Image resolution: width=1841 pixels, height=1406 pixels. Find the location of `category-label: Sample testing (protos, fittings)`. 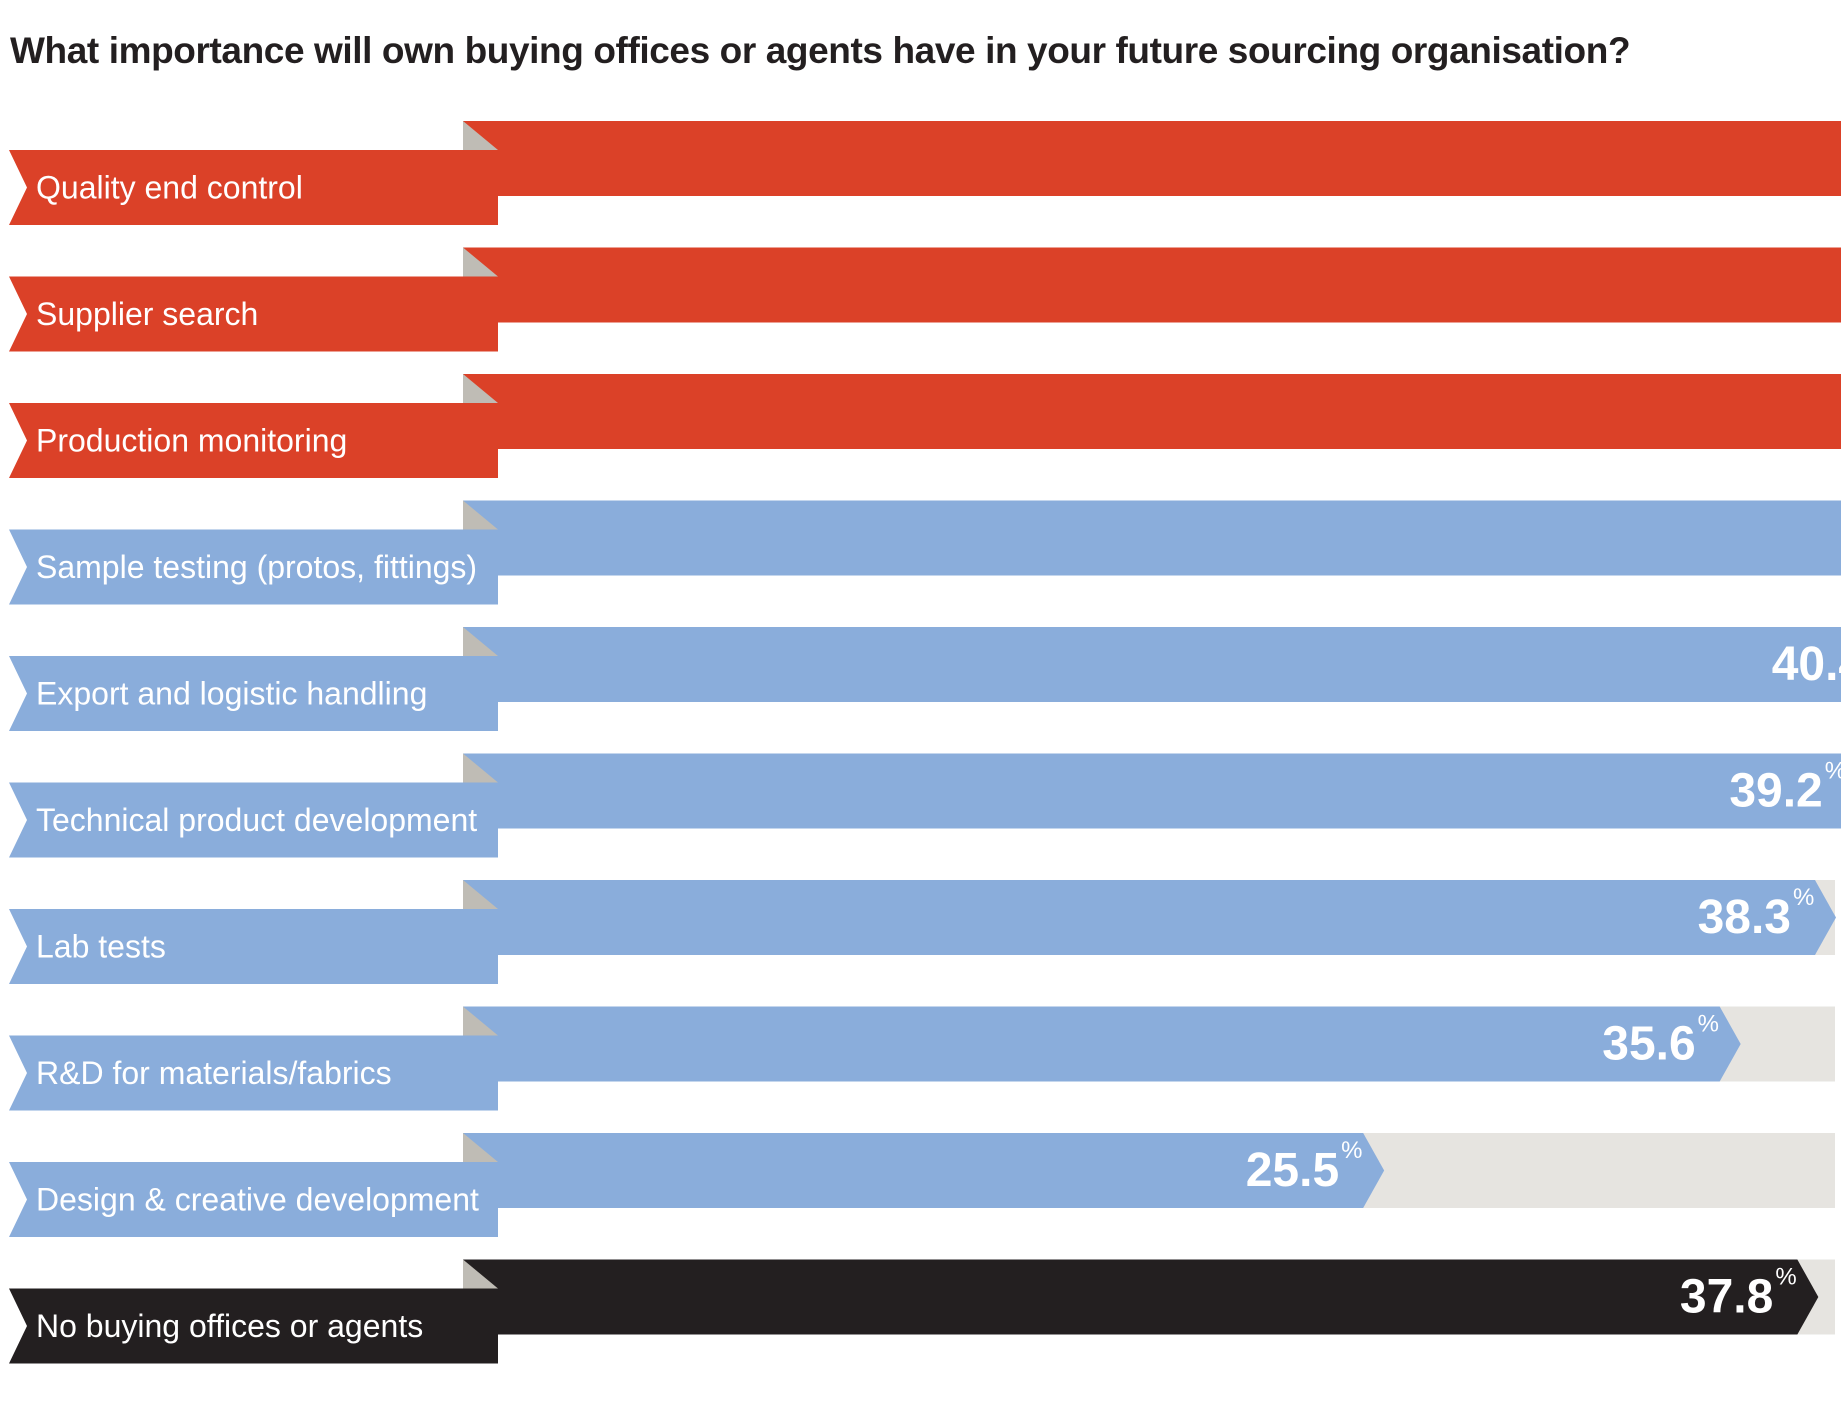

category-label: Sample testing (protos, fittings) is located at coordinates (256, 567).